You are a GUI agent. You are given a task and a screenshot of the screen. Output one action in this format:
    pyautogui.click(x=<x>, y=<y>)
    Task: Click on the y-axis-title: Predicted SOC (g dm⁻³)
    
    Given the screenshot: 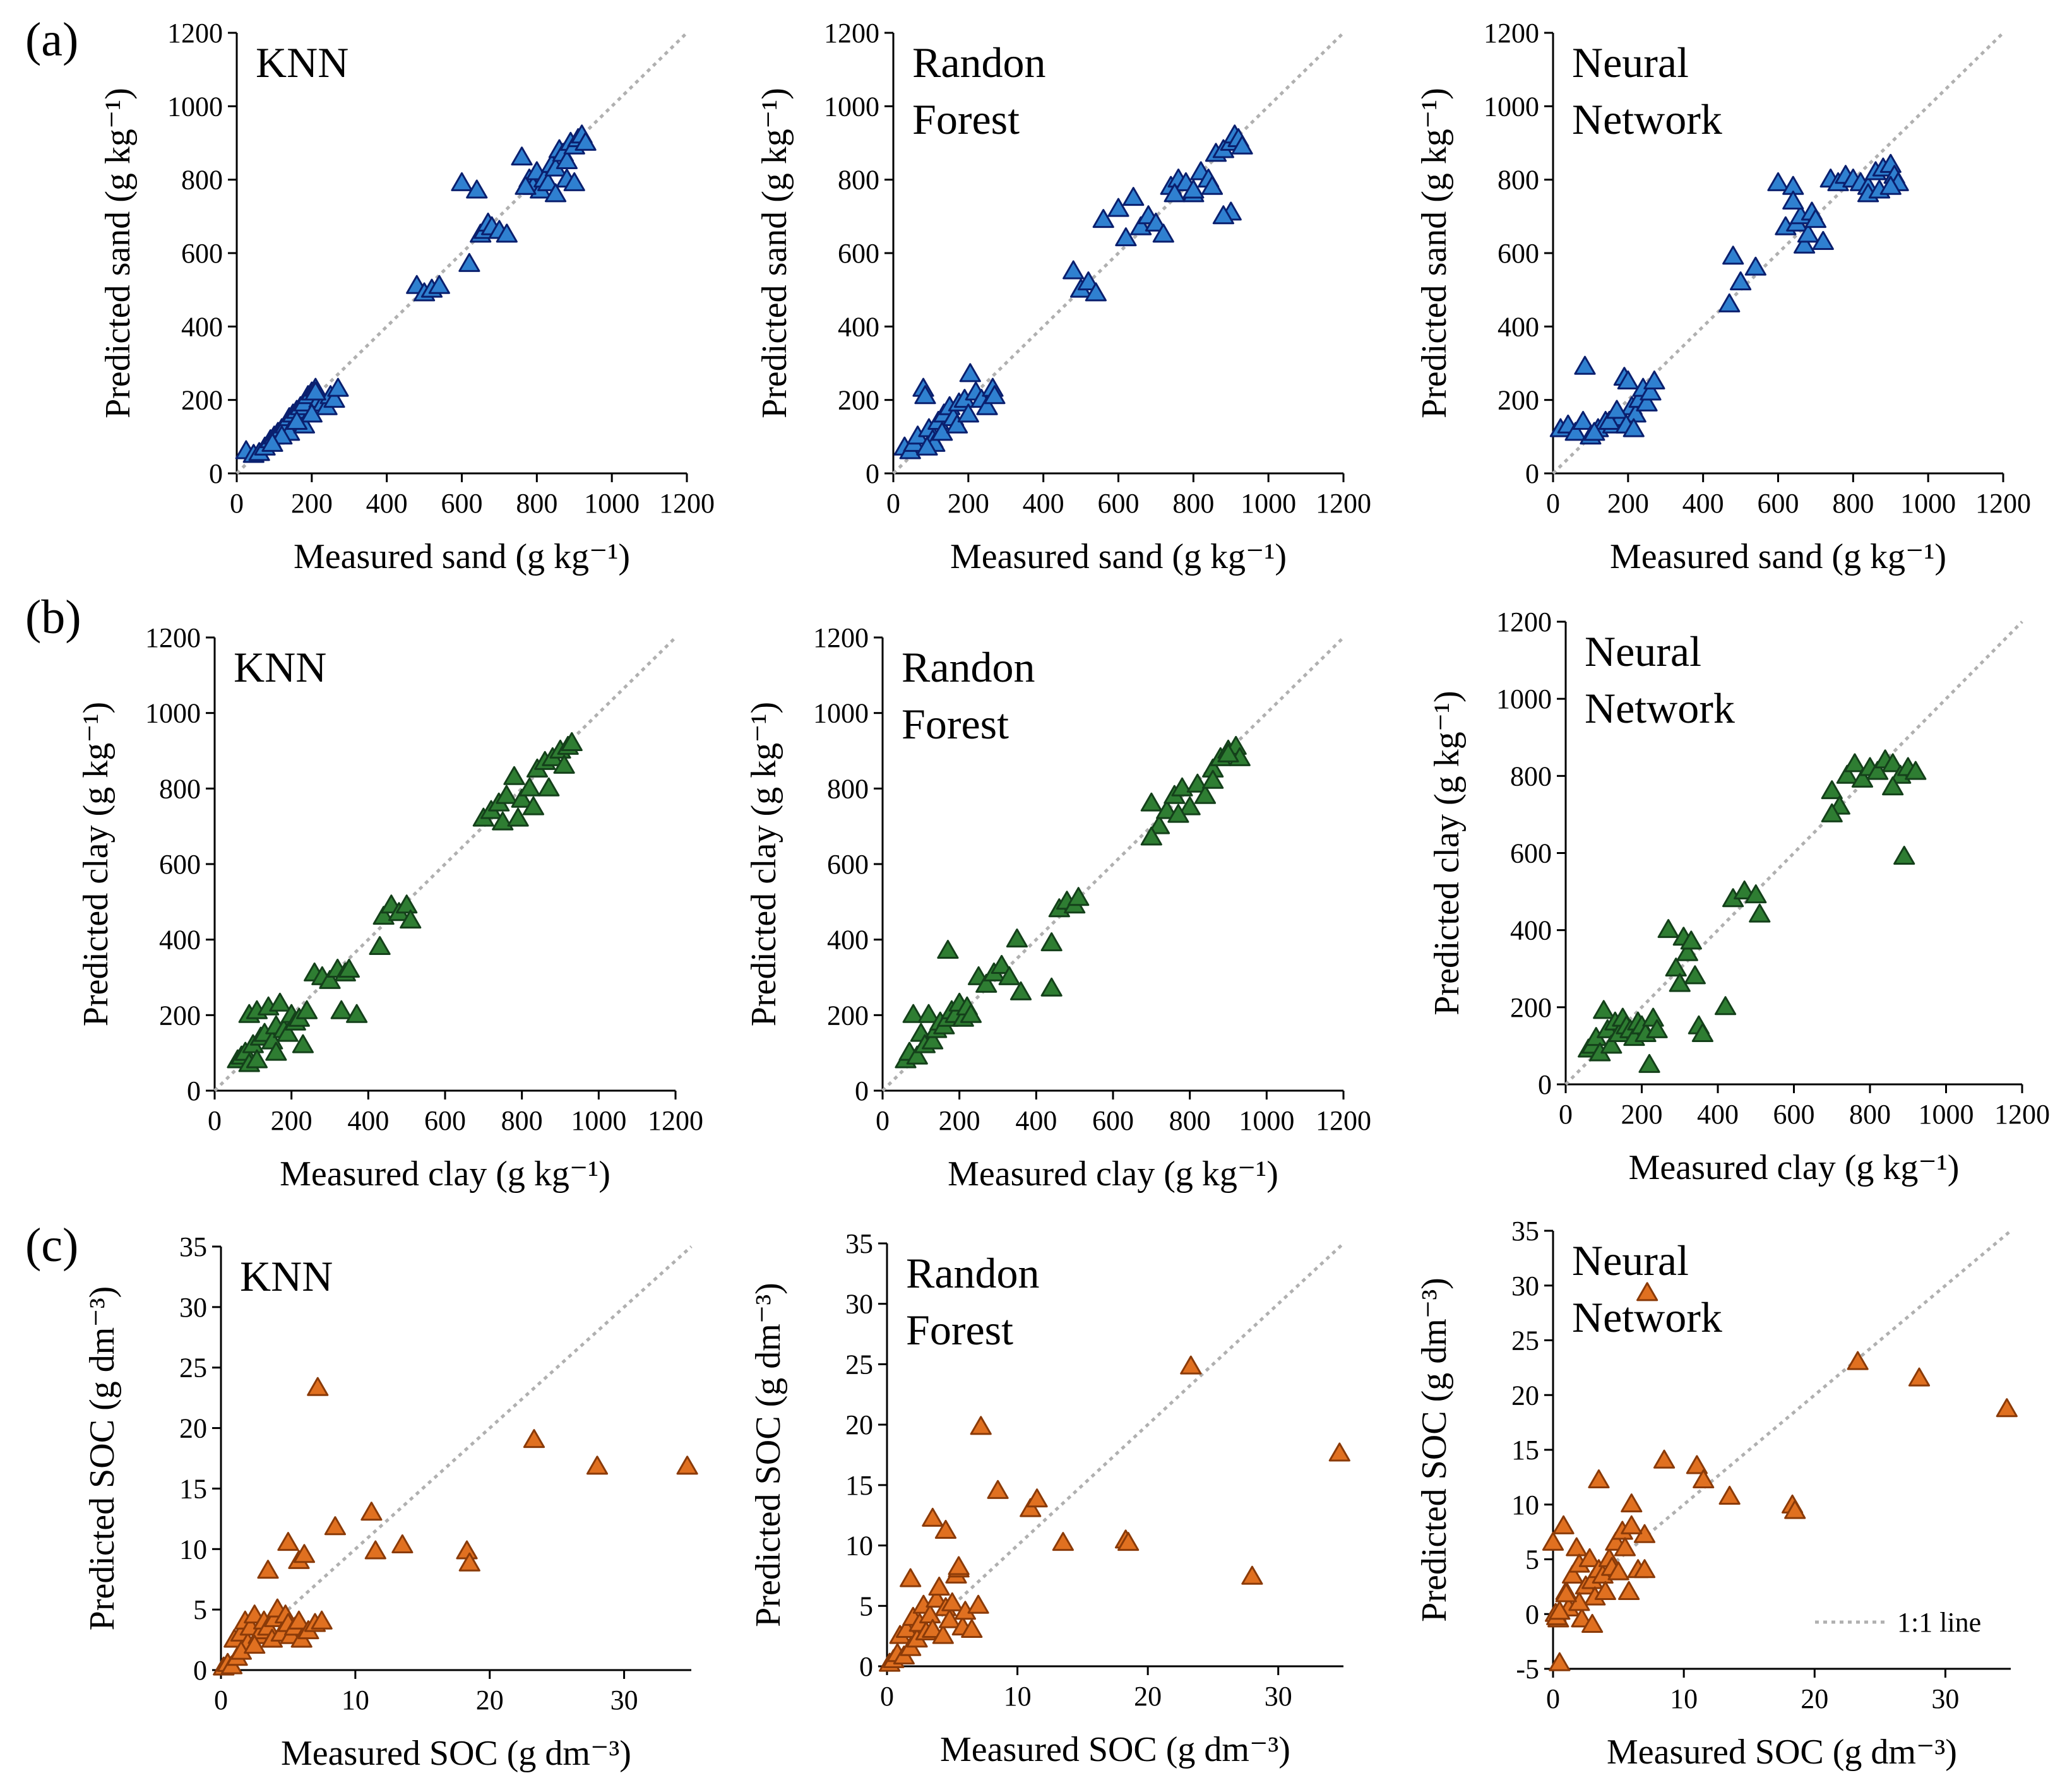 What is the action you would take?
    pyautogui.click(x=1434, y=1449)
    